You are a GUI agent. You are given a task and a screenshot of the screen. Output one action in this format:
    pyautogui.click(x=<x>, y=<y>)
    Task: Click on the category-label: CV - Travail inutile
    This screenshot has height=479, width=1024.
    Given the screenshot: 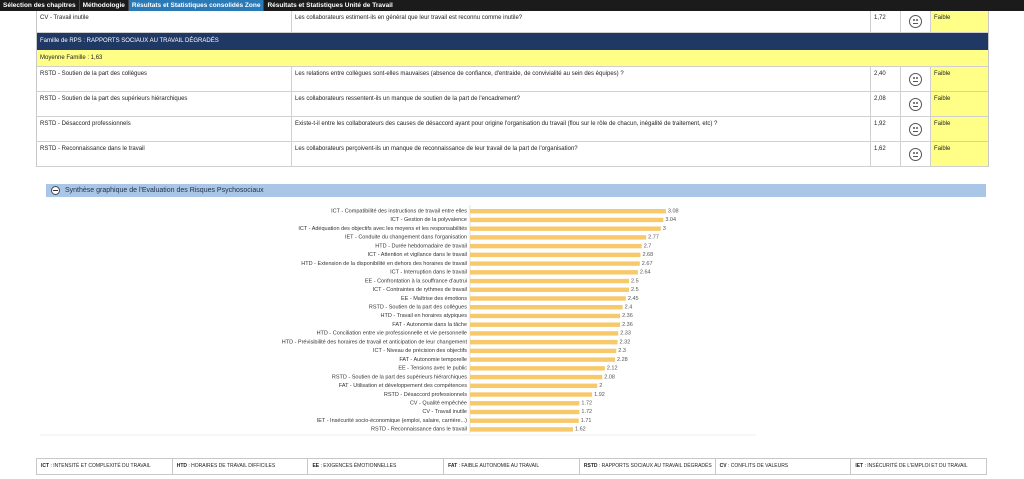 What is the action you would take?
    pyautogui.click(x=444, y=412)
    